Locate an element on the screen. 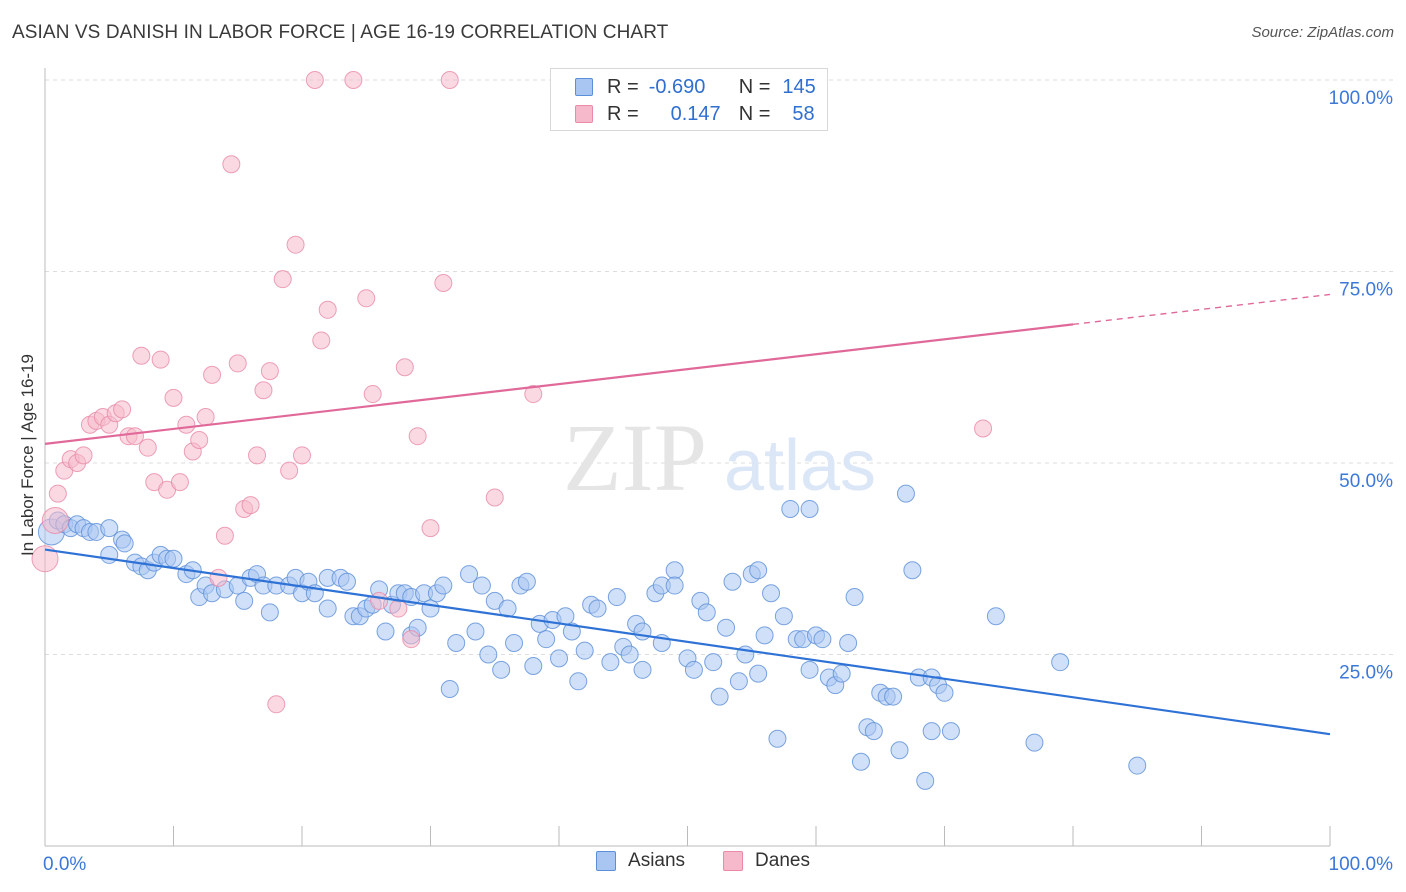 The height and width of the screenshot is (892, 1406). bottom-legend-asians: Asians is located at coordinates (640, 861).